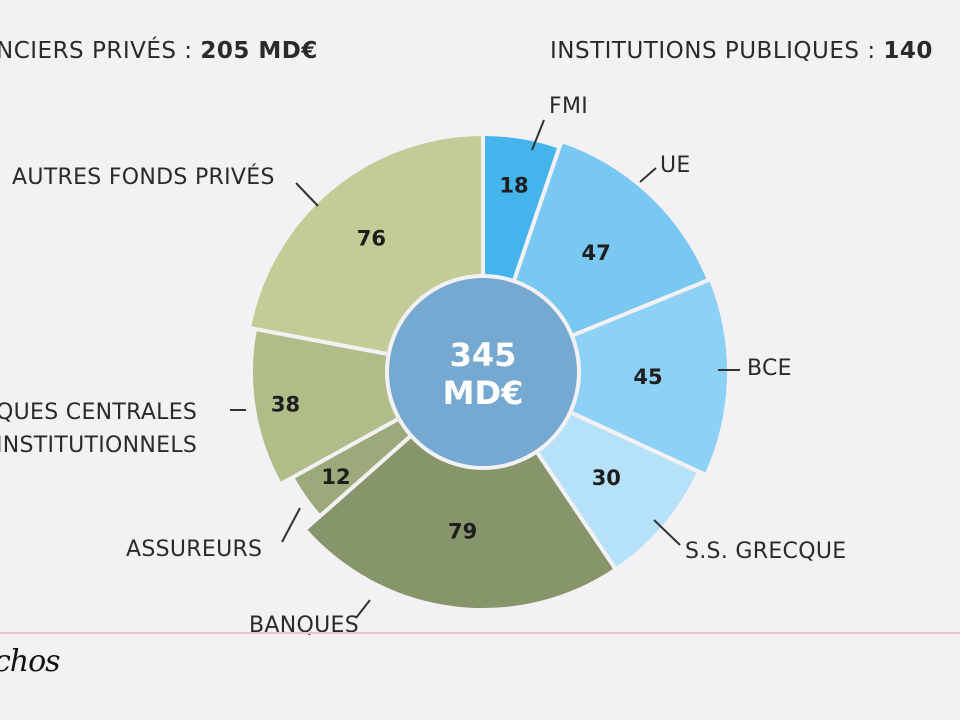 This screenshot has width=960, height=720. What do you see at coordinates (371, 238) in the screenshot?
I see `value-label-autres-fonds-priv-s: 76` at bounding box center [371, 238].